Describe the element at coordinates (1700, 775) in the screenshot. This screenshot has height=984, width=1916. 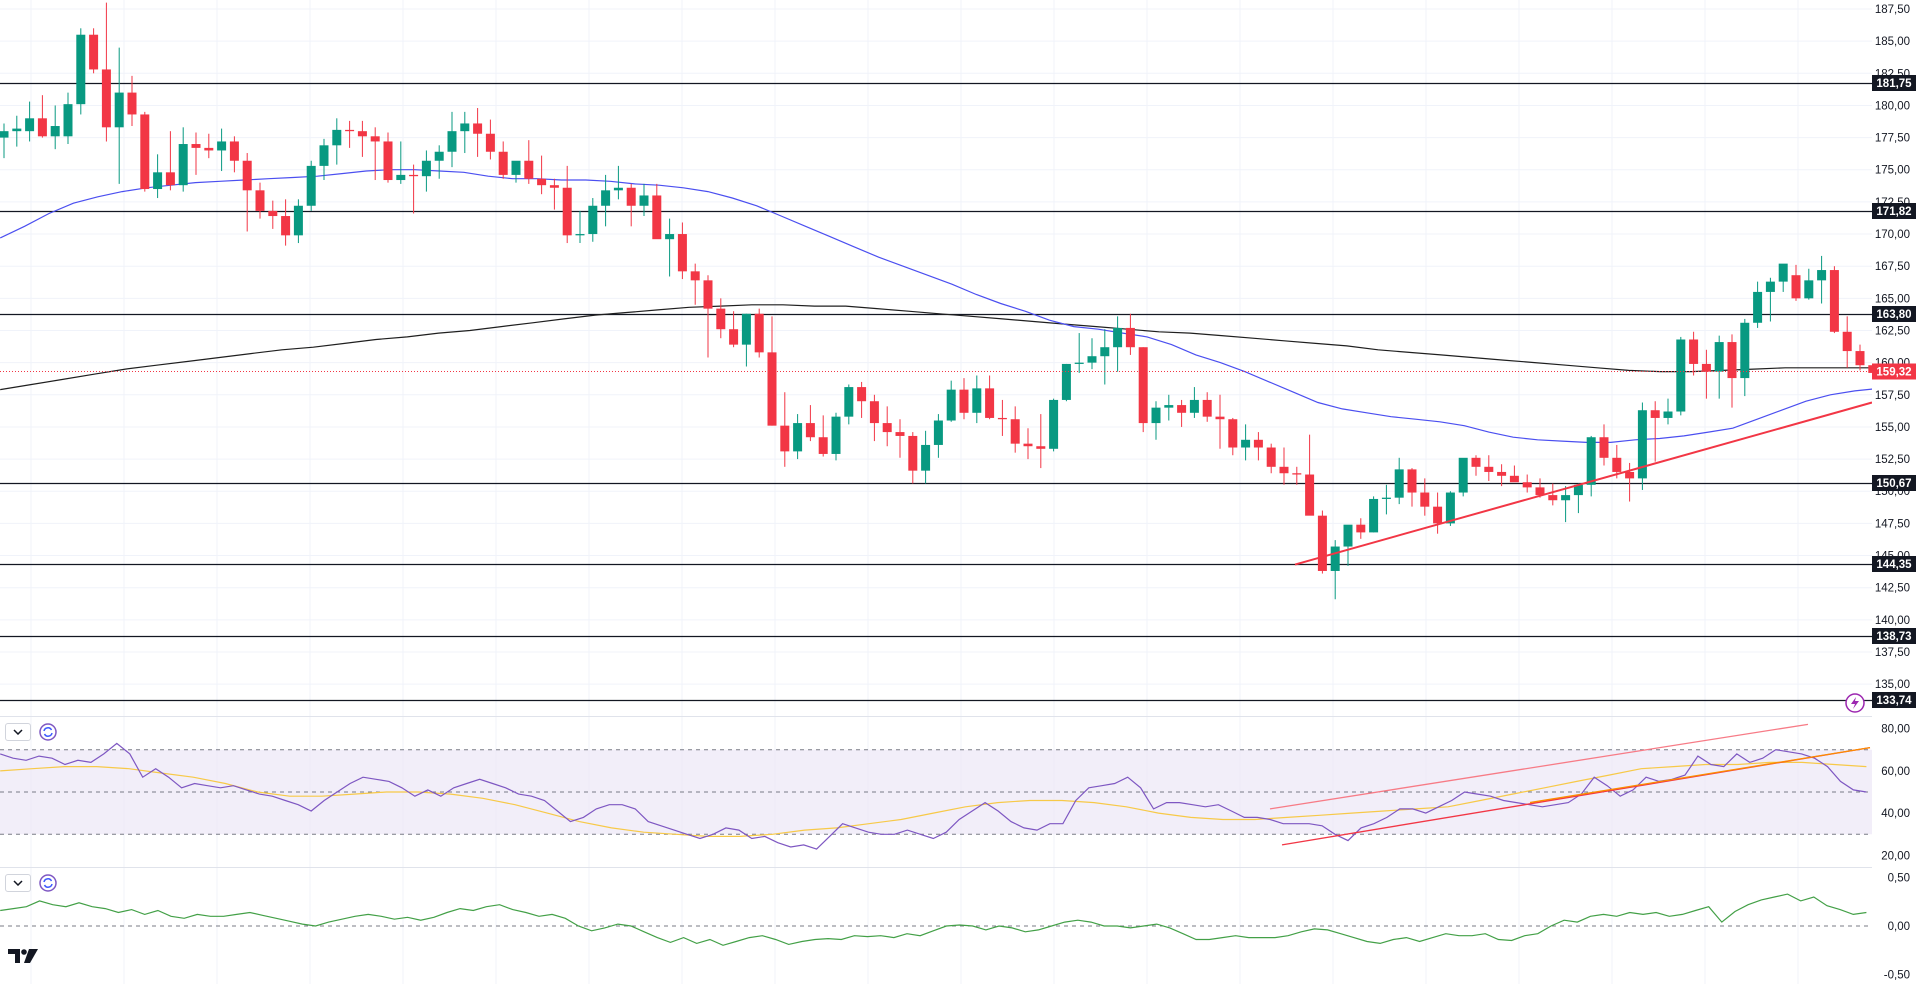
I see `rsi-support-trendline` at that location.